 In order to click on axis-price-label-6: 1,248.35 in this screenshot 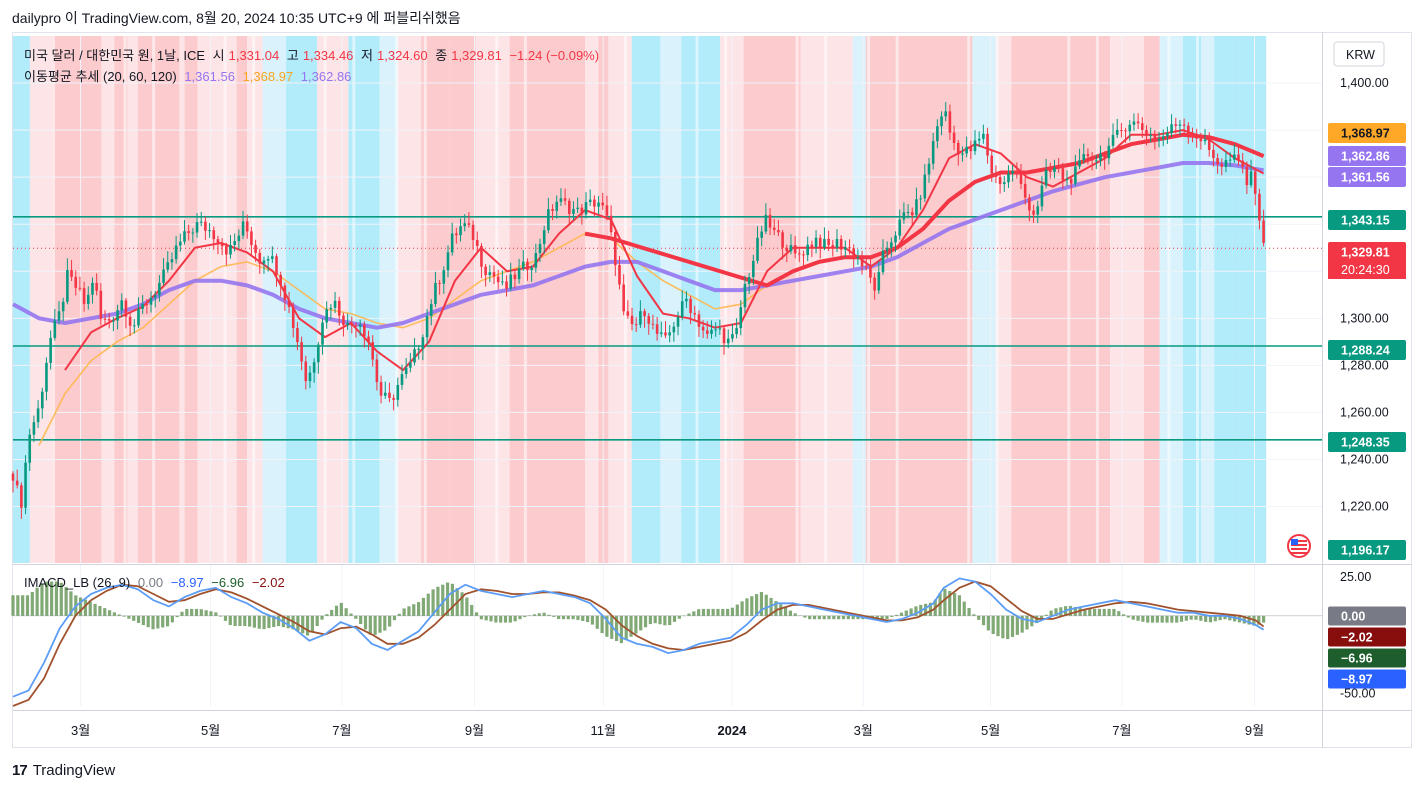, I will do `click(1365, 443)`.